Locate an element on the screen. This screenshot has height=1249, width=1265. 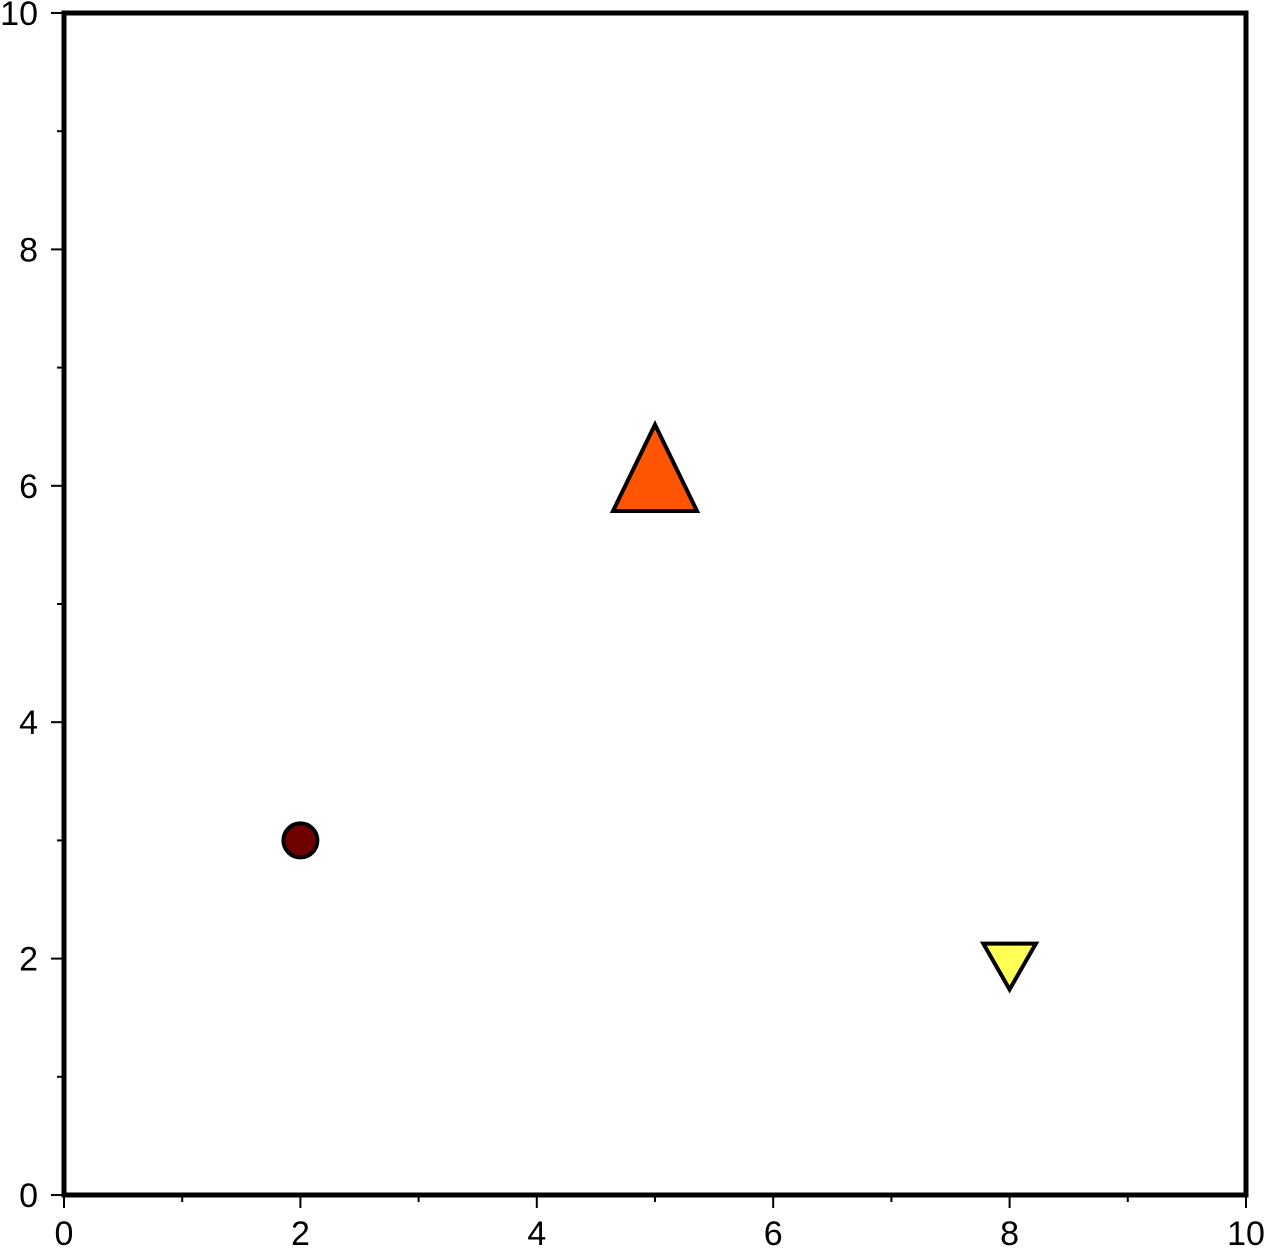
y-tick-label: 0 is located at coordinates (28, 1196).